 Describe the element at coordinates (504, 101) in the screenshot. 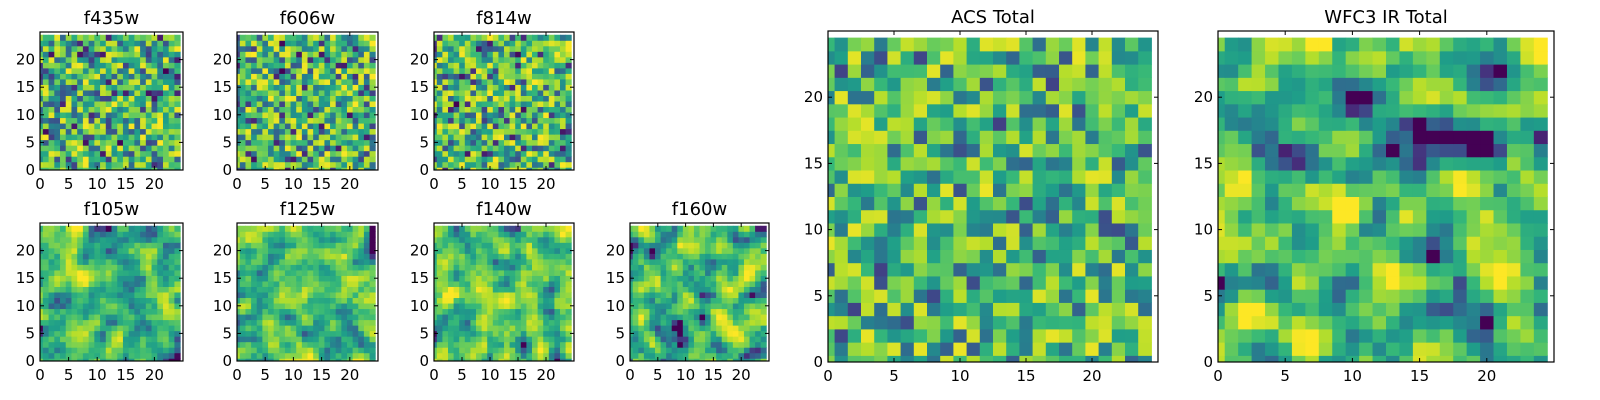

I see `axes-frame` at that location.